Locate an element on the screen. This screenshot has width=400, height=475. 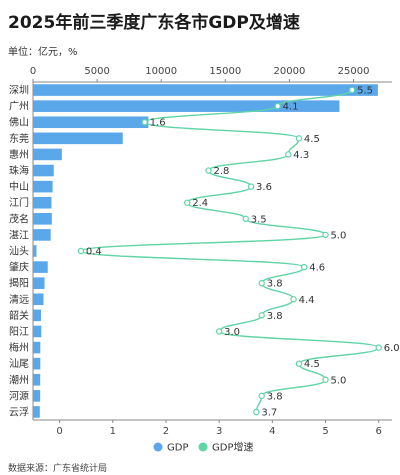
category-label: 中山 is located at coordinates (19, 186).